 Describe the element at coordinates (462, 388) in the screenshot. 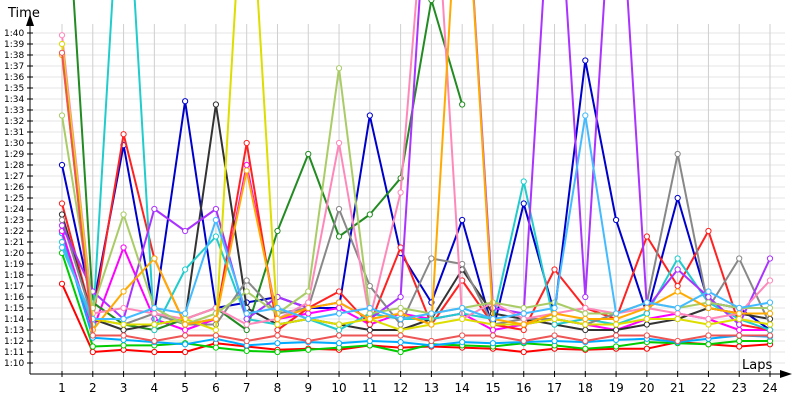

I see `x-tick-label: 14` at that location.